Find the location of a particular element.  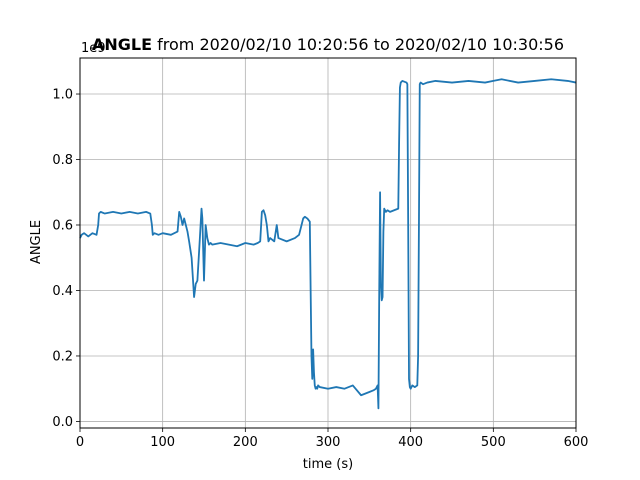

y-tick-label: 0.0 is located at coordinates (62, 422).